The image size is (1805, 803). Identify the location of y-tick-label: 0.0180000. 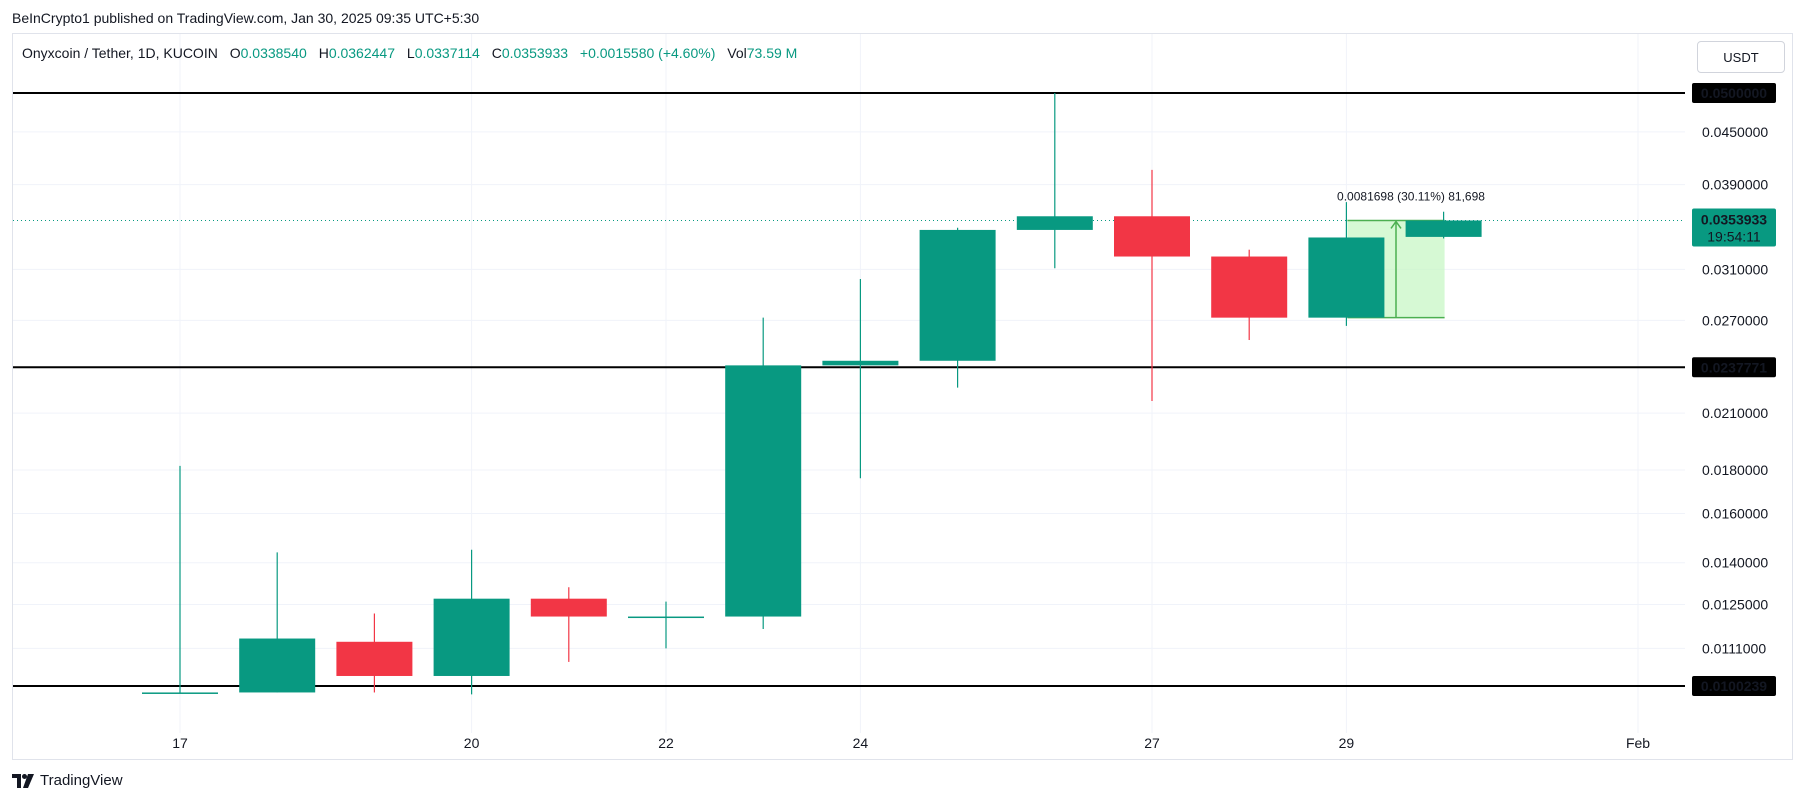
(1735, 470).